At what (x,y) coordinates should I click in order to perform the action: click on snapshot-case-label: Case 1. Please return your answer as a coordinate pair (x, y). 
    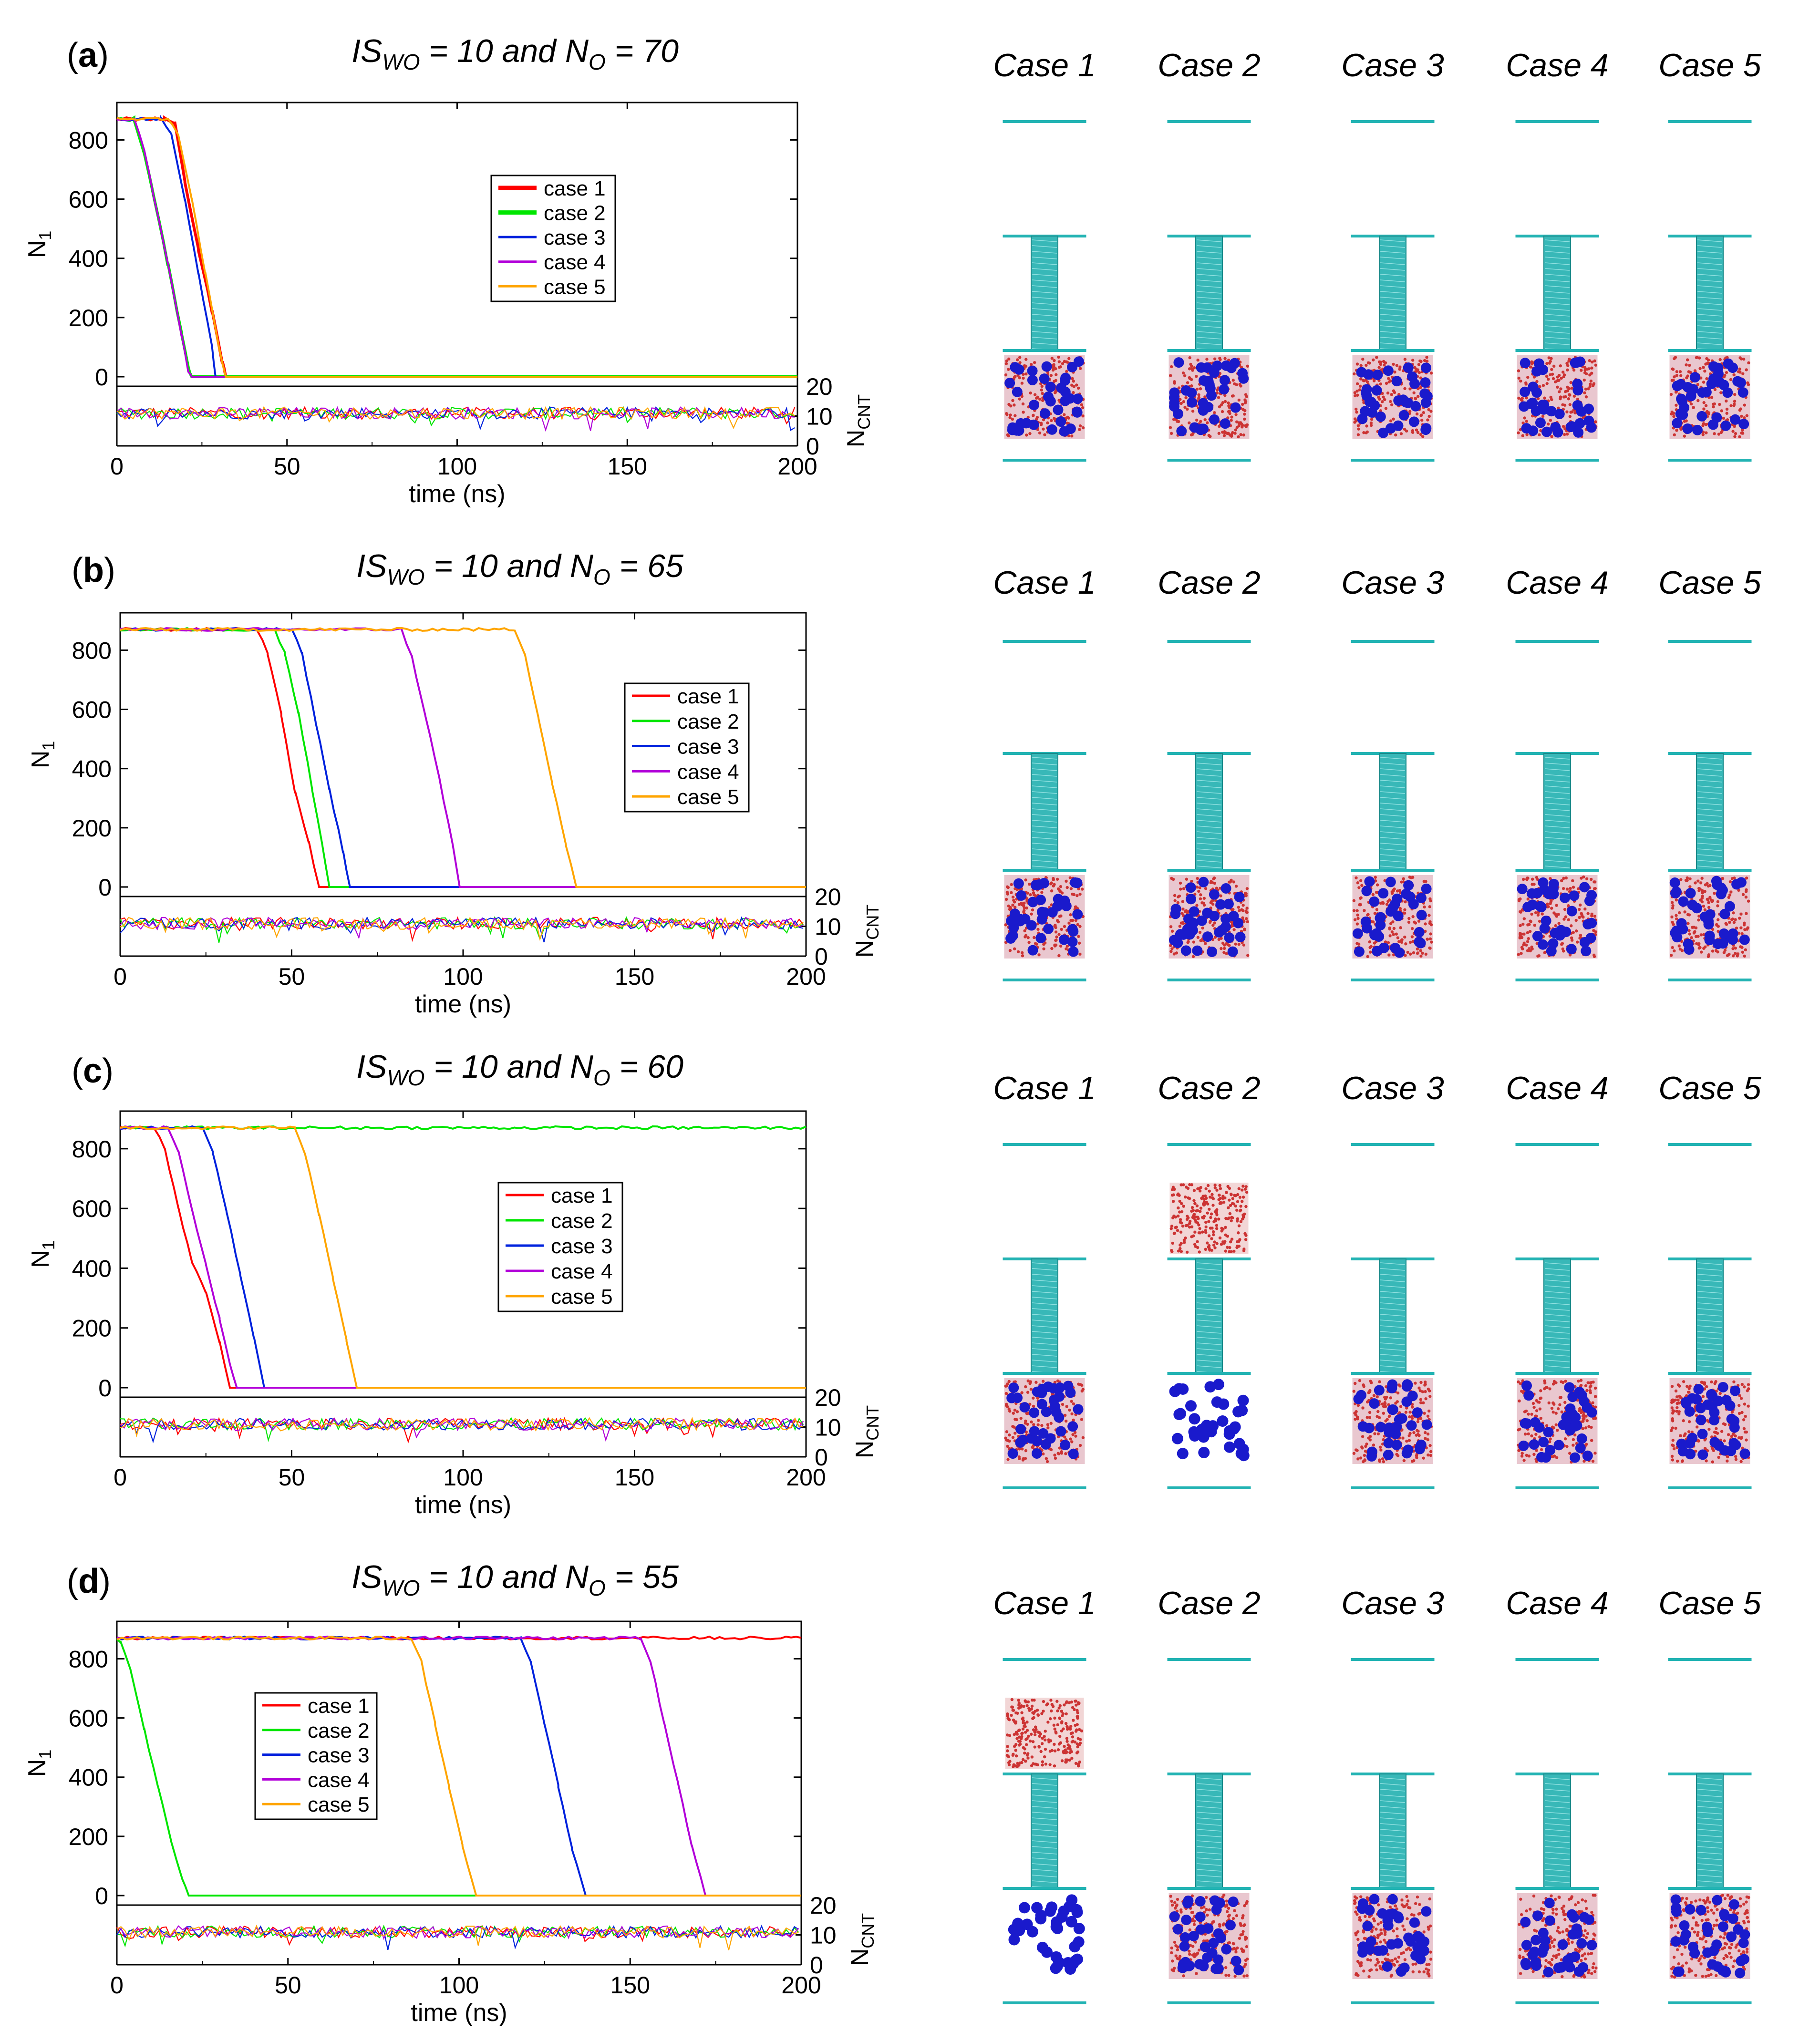
    Looking at the image, I should click on (1044, 1088).